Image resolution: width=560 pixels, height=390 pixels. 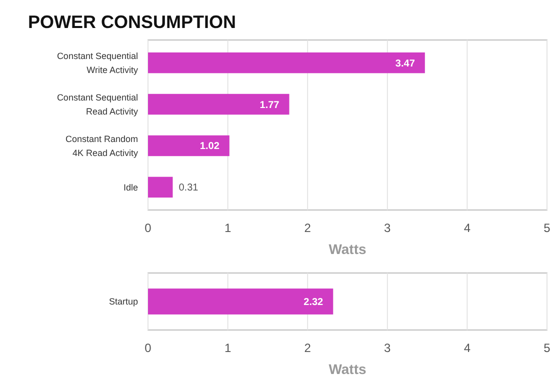 I want to click on y-tick-label: Constant Random 4K Read Activity, so click(x=101, y=146).